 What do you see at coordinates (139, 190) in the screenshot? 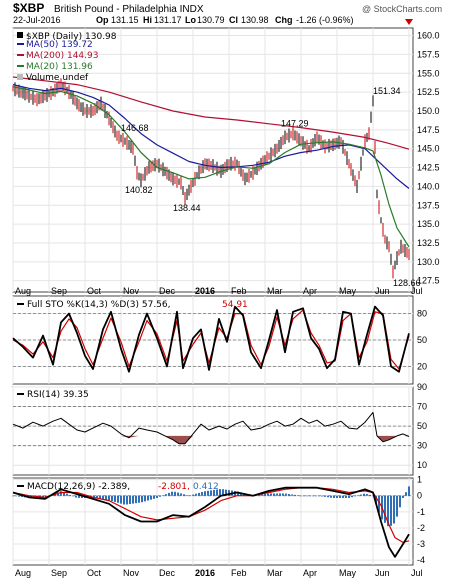
I see `price-annotation: 140.82` at bounding box center [139, 190].